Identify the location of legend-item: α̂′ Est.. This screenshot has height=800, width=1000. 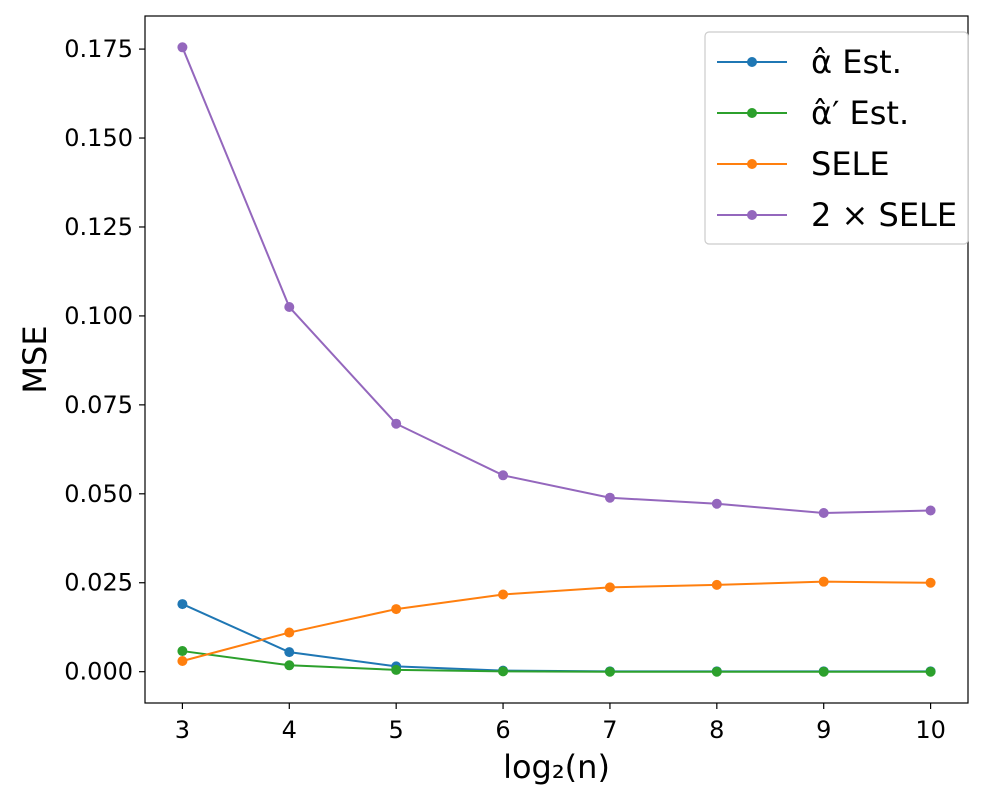
(813, 113).